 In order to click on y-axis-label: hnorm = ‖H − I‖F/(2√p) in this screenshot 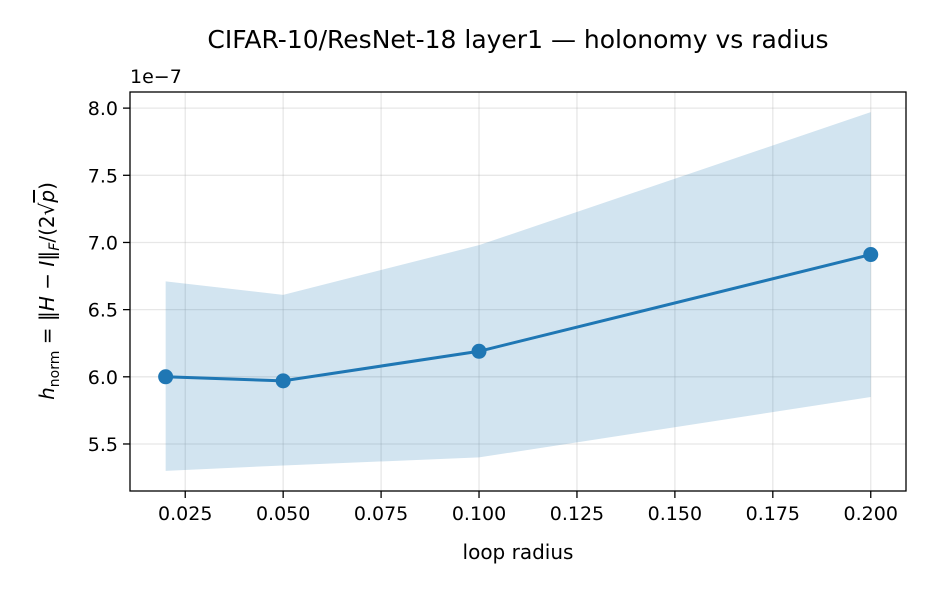, I will do `click(49, 291)`.